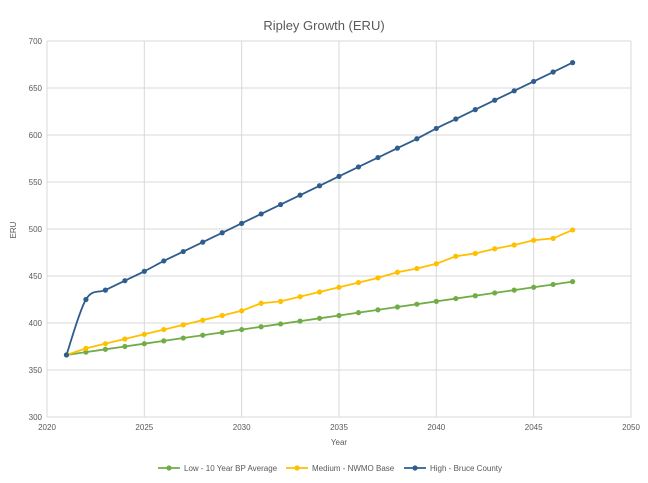 Image resolution: width=648 pixels, height=483 pixels. What do you see at coordinates (36, 370) in the screenshot?
I see `y-tick-label: 350` at bounding box center [36, 370].